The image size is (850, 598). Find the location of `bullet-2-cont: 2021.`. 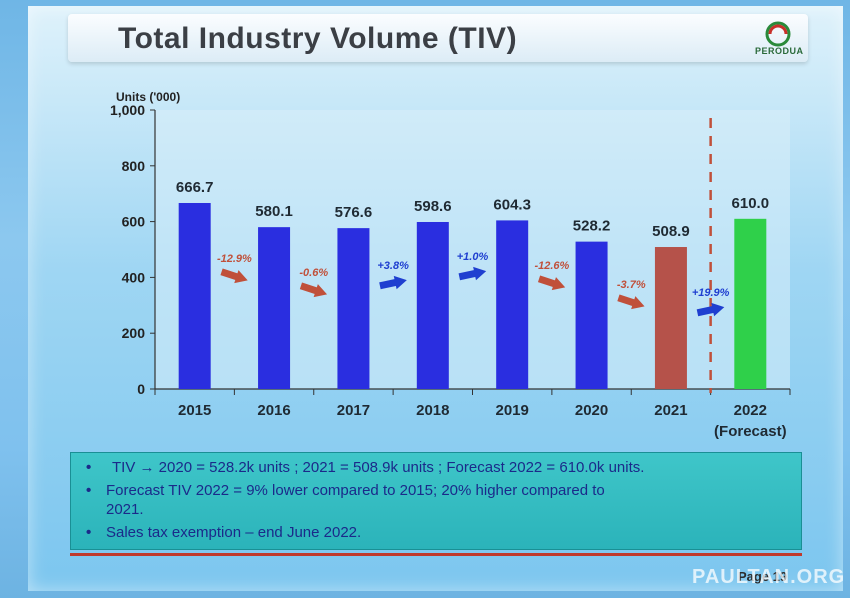

bullet-2-cont: 2021. is located at coordinates (125, 509).